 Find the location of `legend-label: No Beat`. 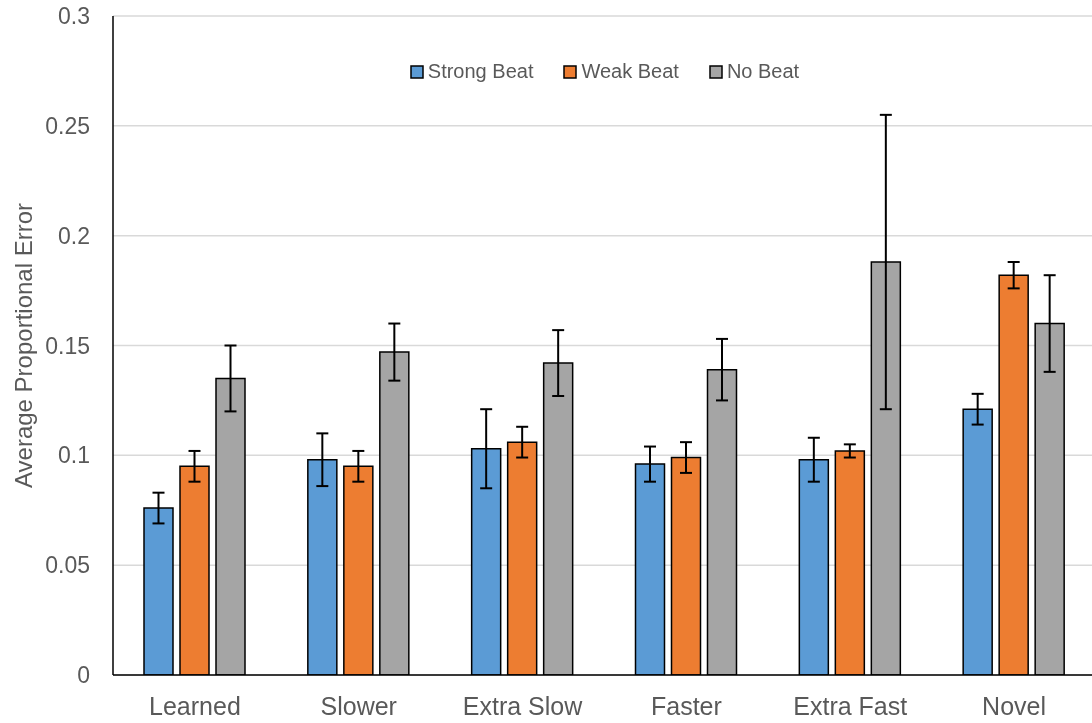

legend-label: No Beat is located at coordinates (763, 71).